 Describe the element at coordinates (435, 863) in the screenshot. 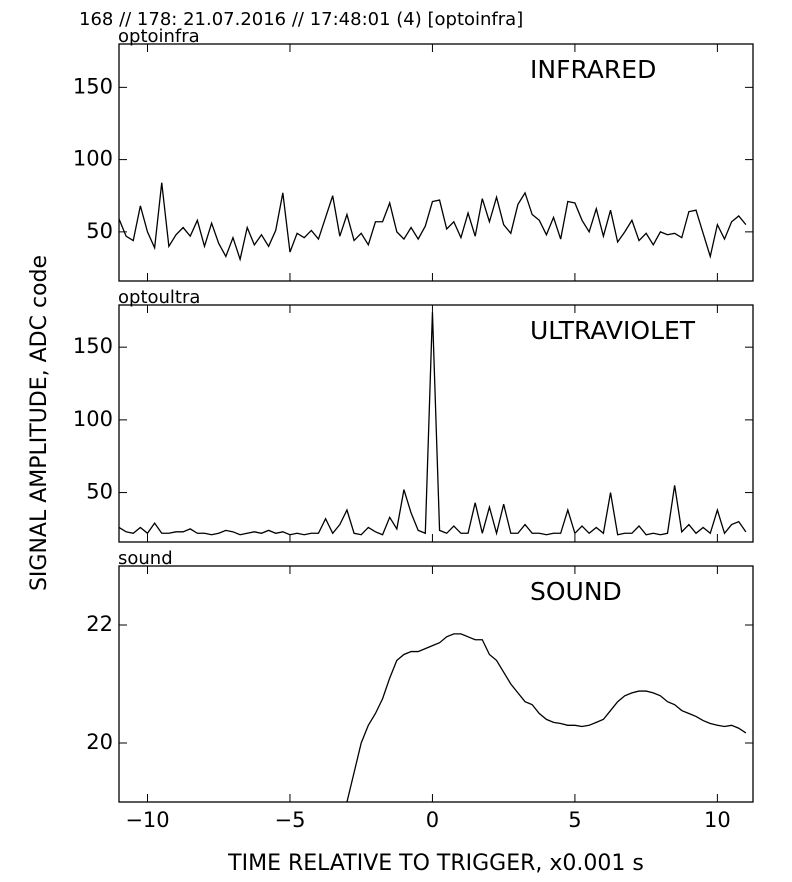

I see `x-axis-label: TIME RELATIVE TO TRIGGER, x0.001 s` at that location.